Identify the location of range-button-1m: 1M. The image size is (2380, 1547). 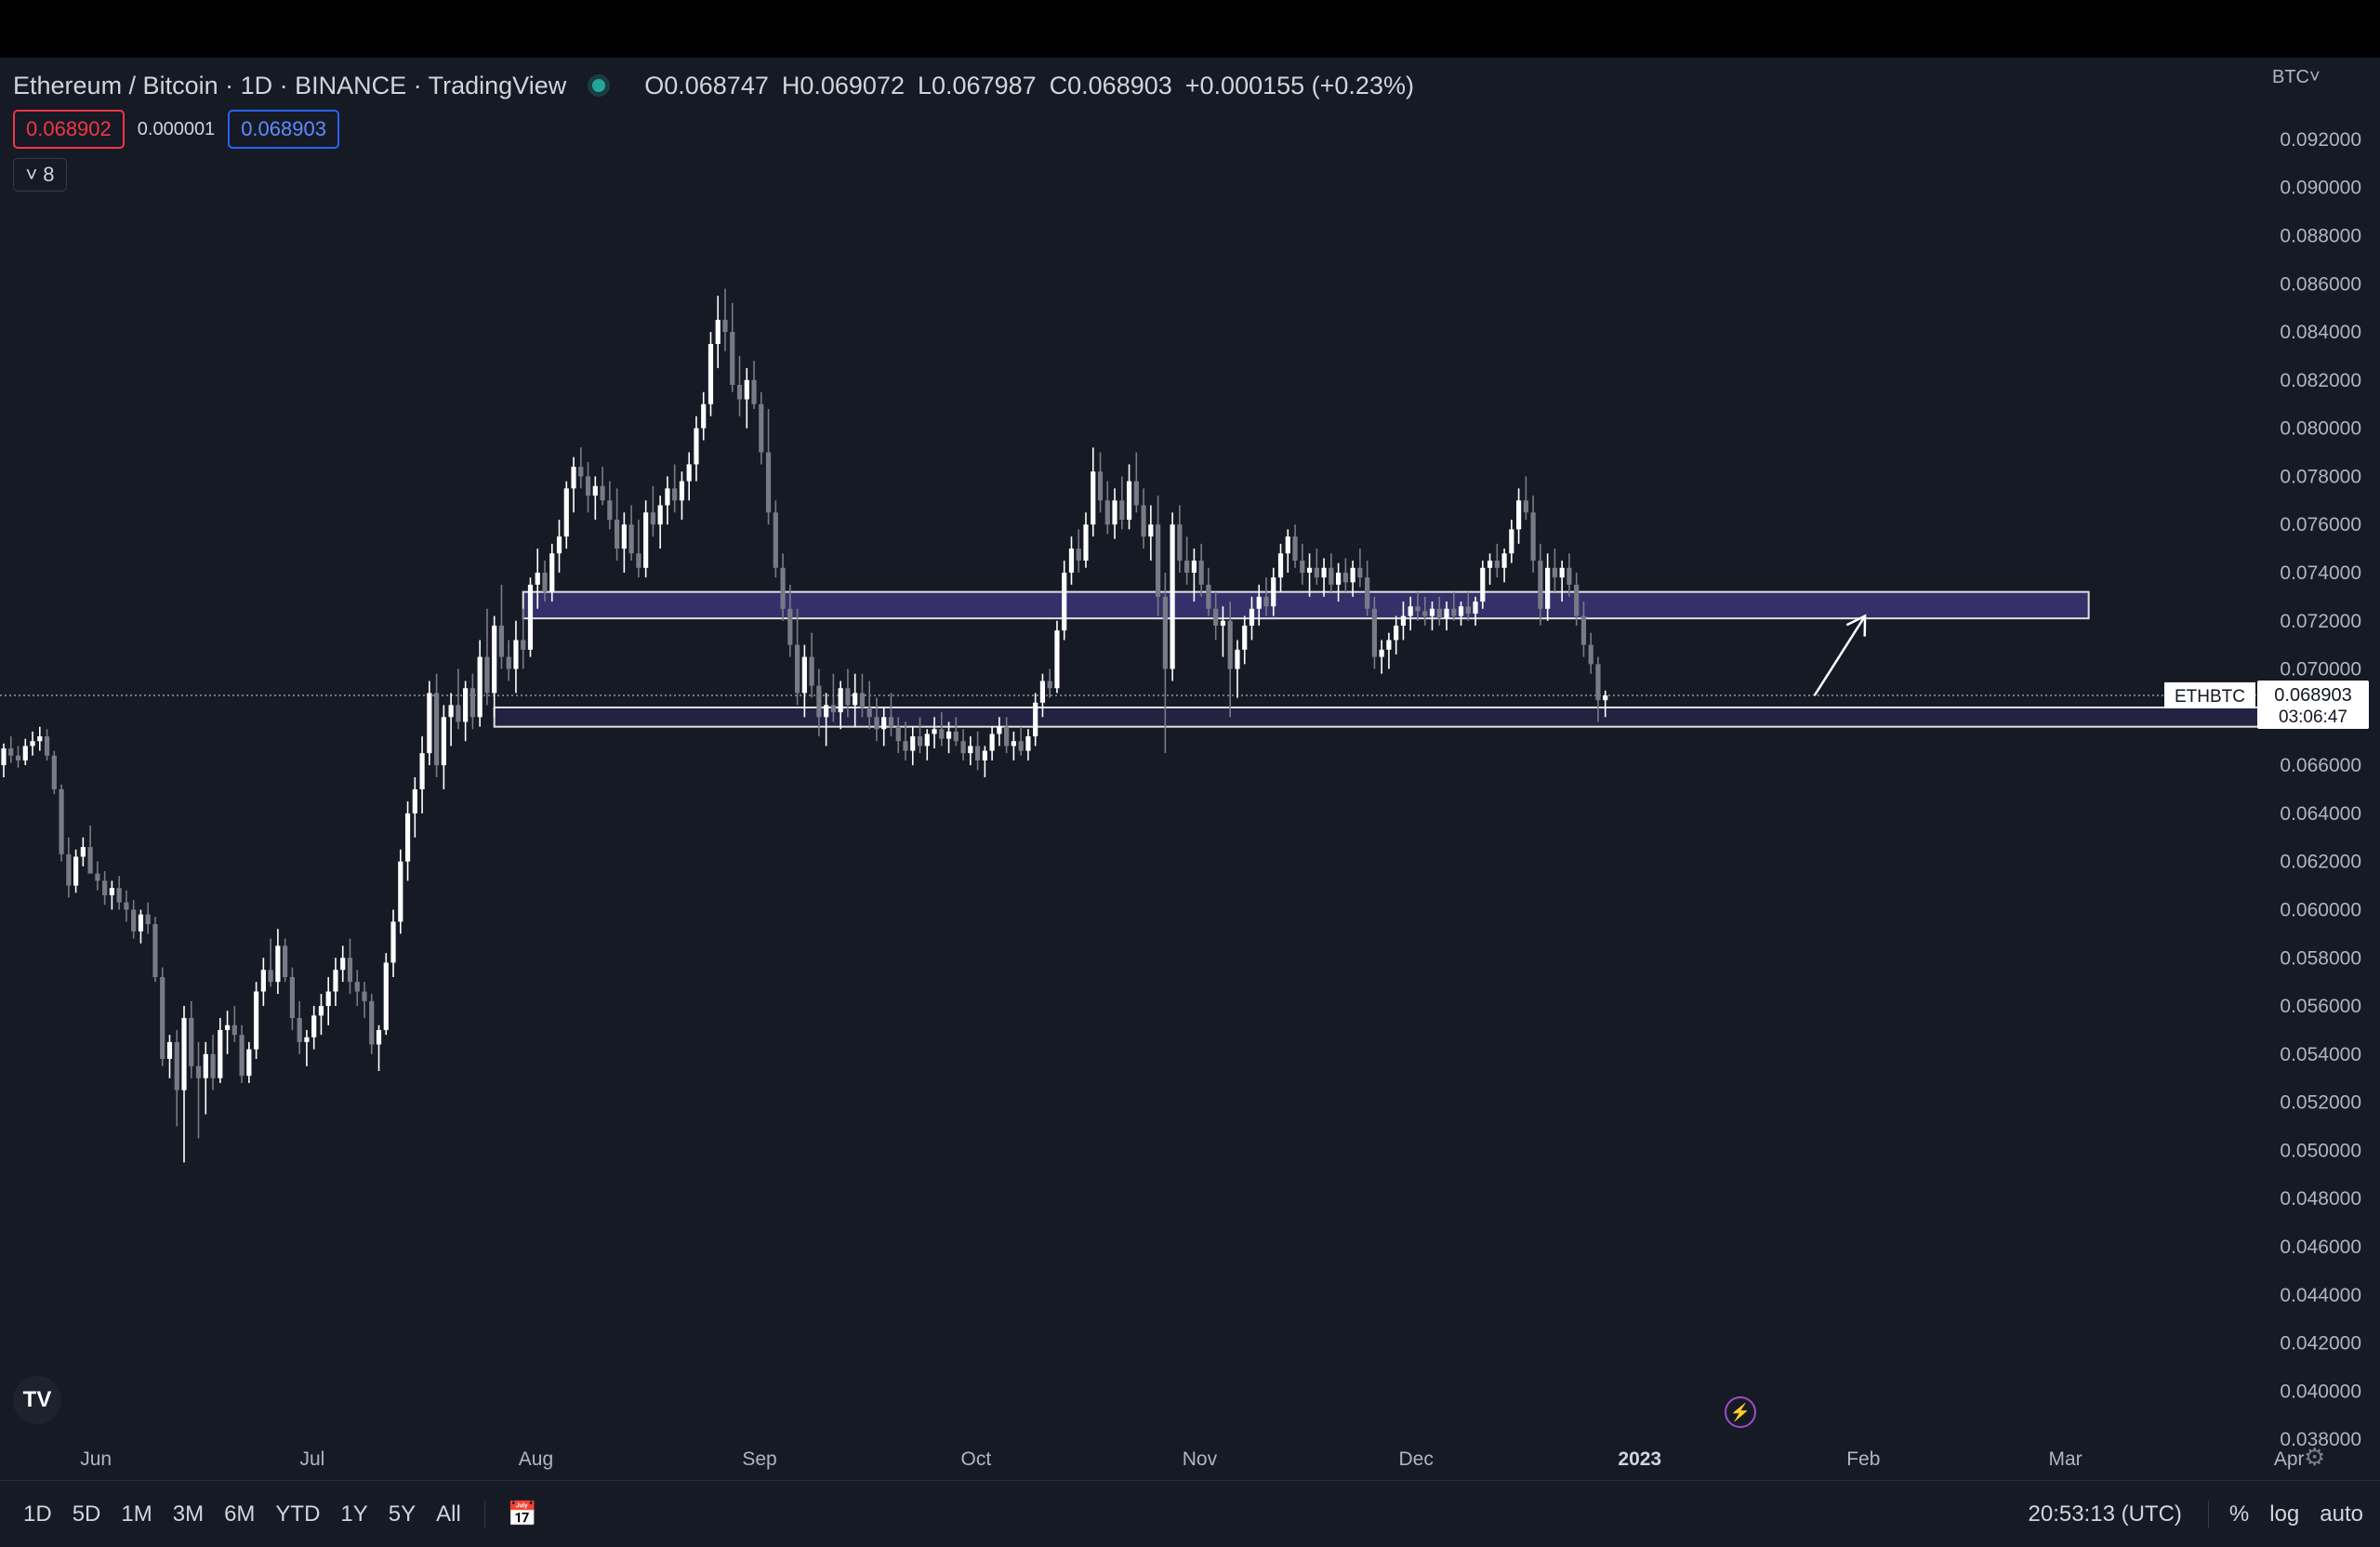
(136, 1514).